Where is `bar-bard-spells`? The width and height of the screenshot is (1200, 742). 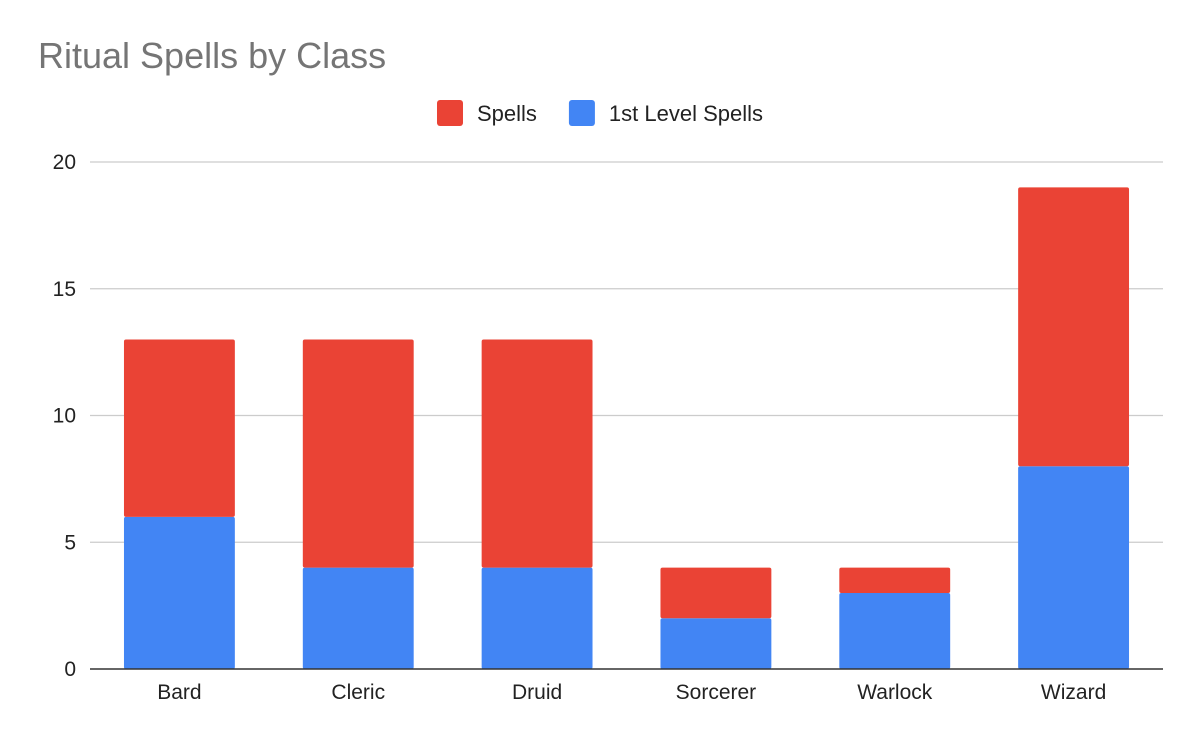 bar-bard-spells is located at coordinates (179, 428).